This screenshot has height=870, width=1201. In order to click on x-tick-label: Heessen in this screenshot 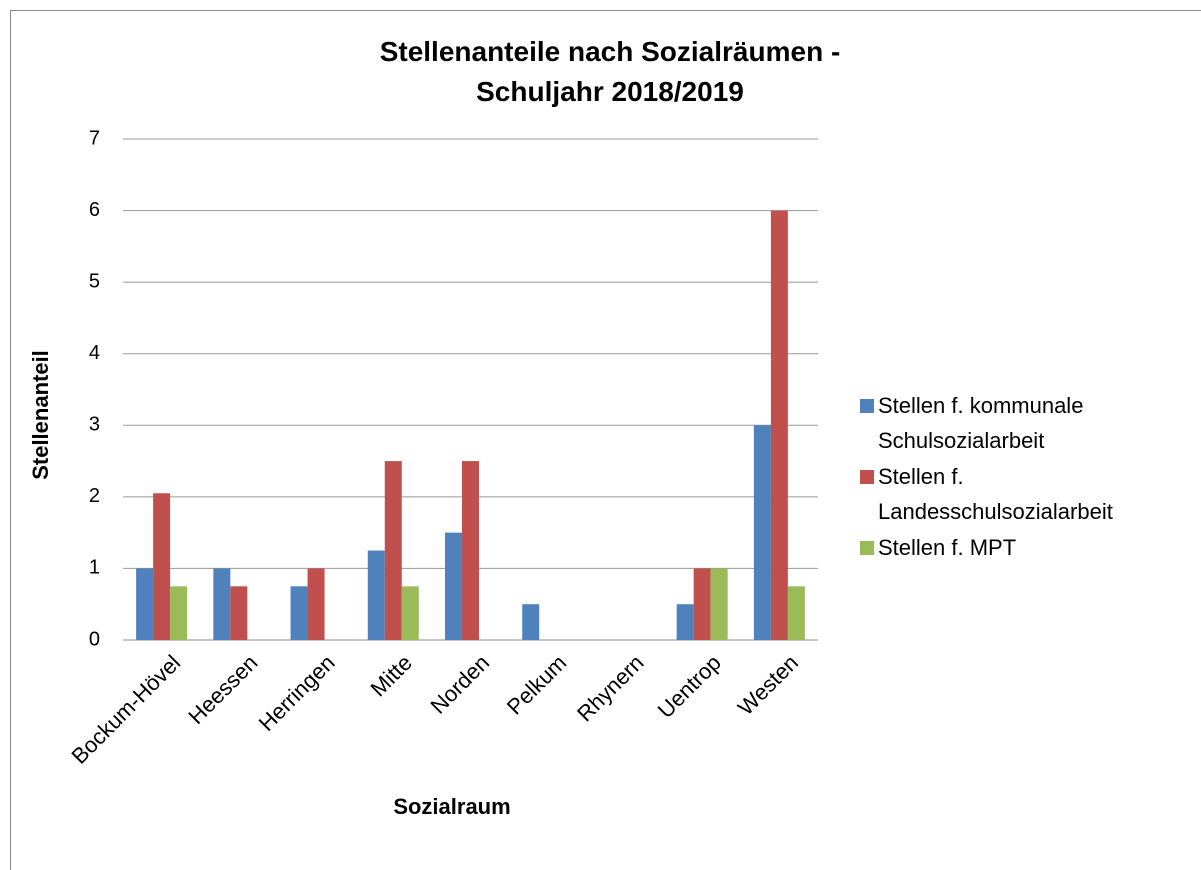, I will do `click(222, 689)`.